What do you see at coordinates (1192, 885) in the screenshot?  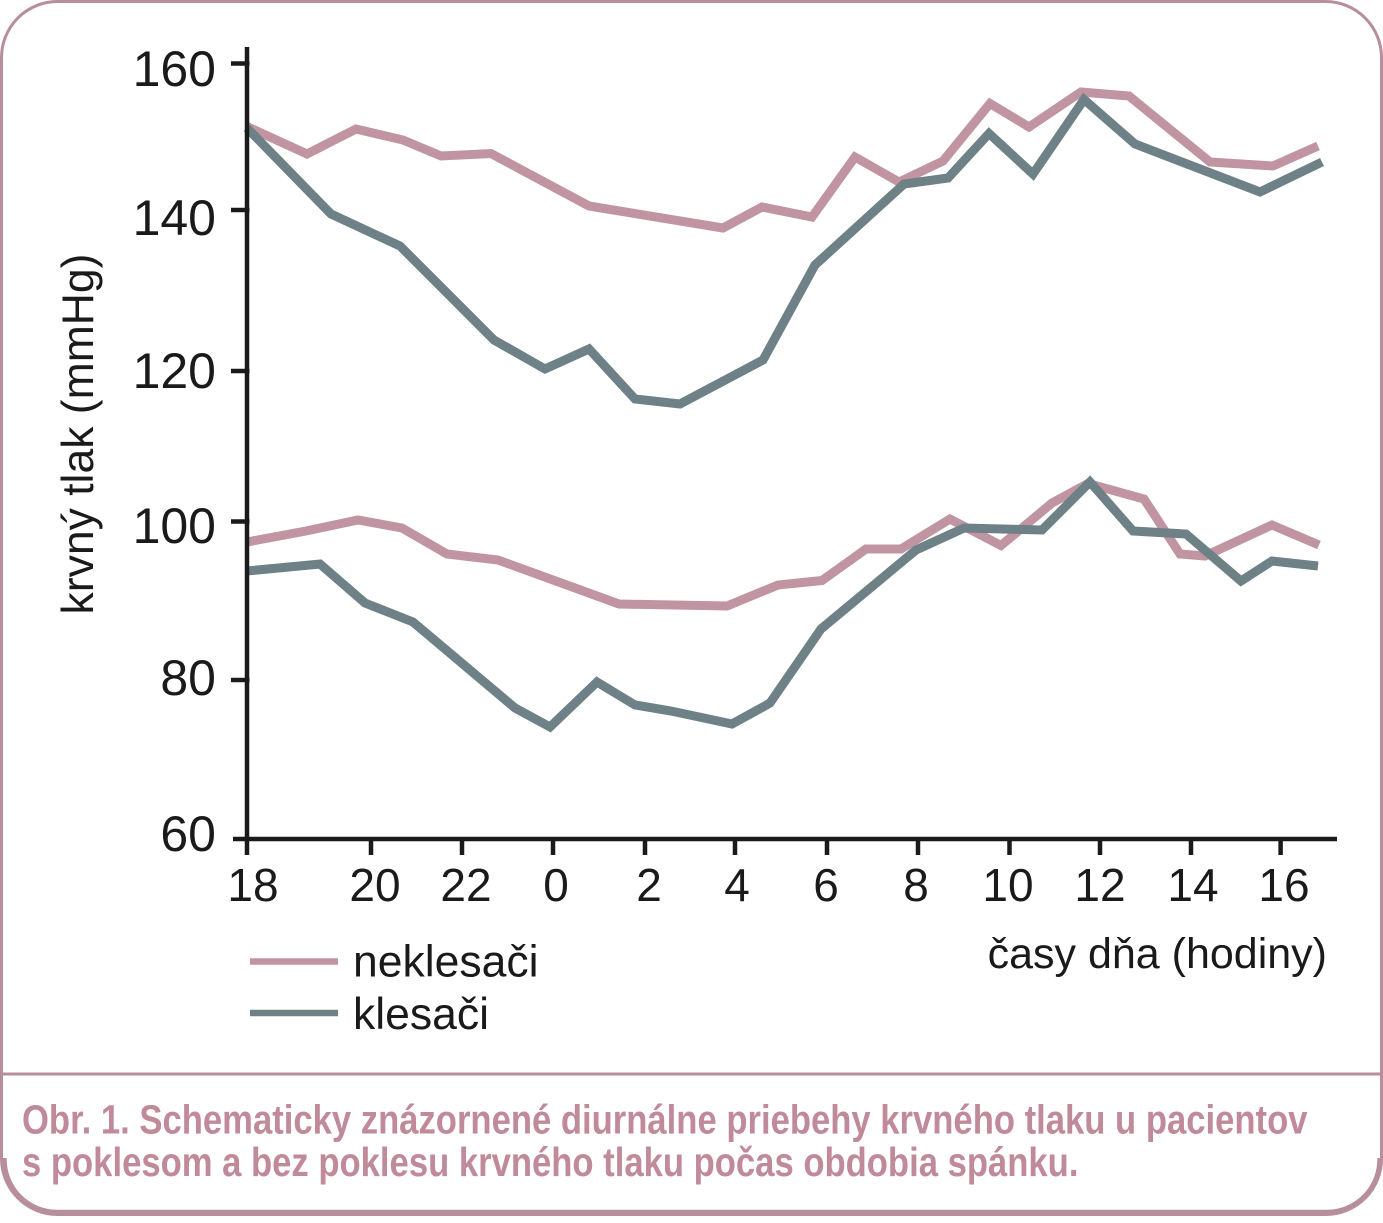 I see `svg-text: 14` at bounding box center [1192, 885].